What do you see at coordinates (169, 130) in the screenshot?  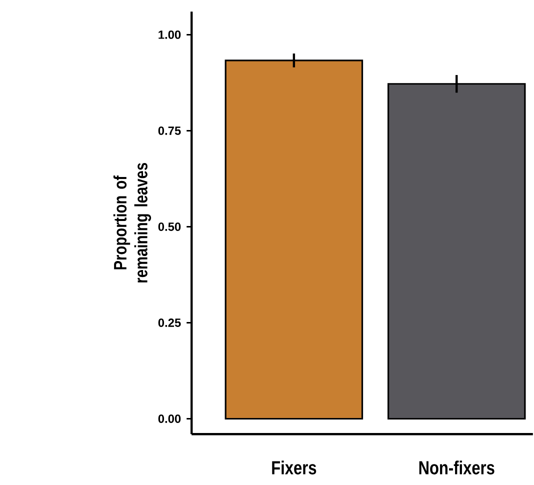 I see `y-tick-label: 0.75` at bounding box center [169, 130].